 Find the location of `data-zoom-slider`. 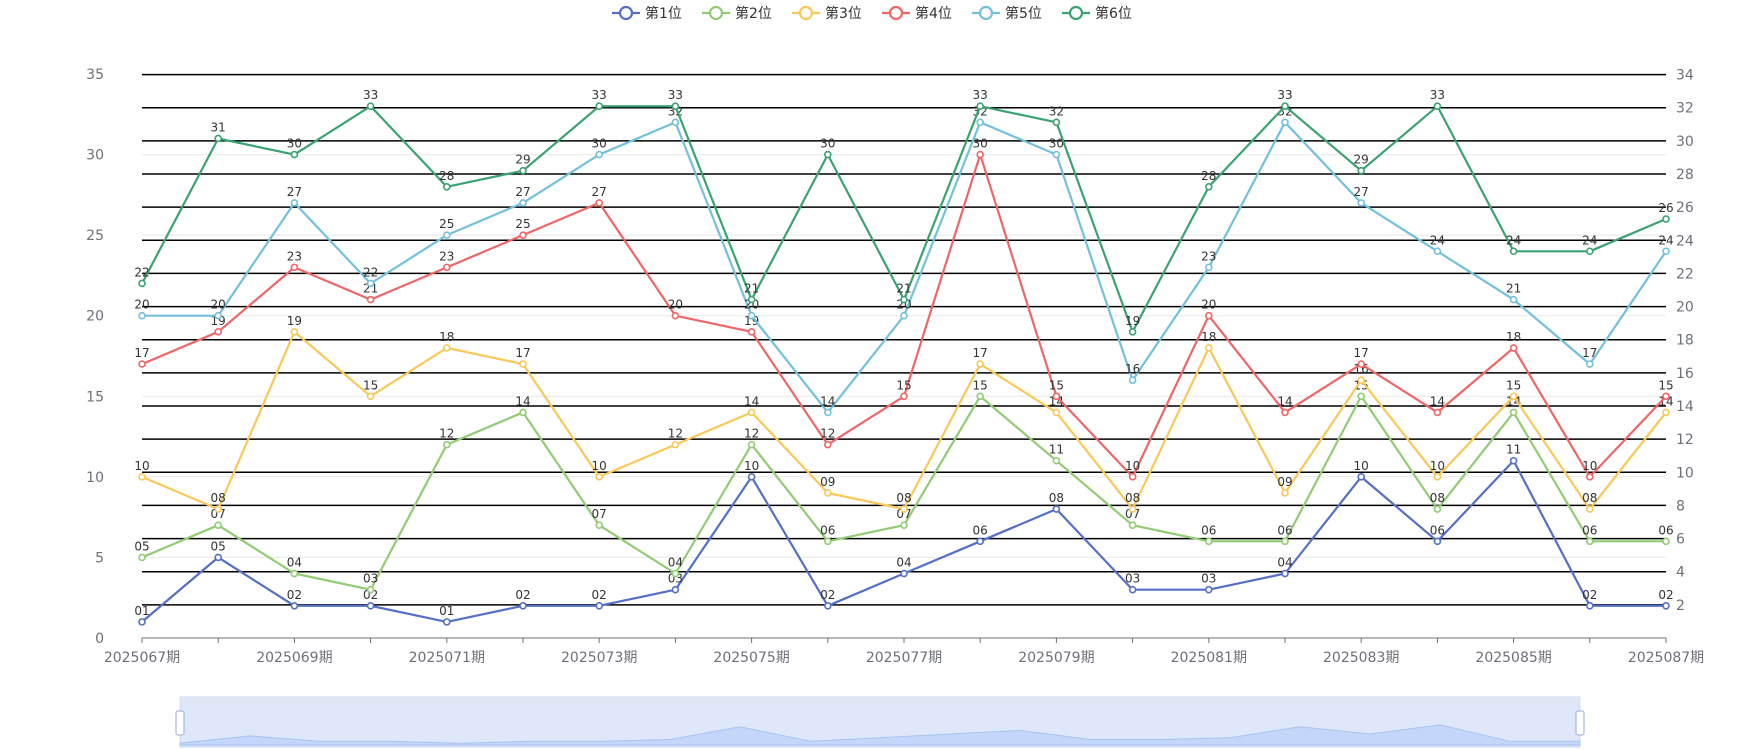

data-zoom-slider is located at coordinates (880, 722).